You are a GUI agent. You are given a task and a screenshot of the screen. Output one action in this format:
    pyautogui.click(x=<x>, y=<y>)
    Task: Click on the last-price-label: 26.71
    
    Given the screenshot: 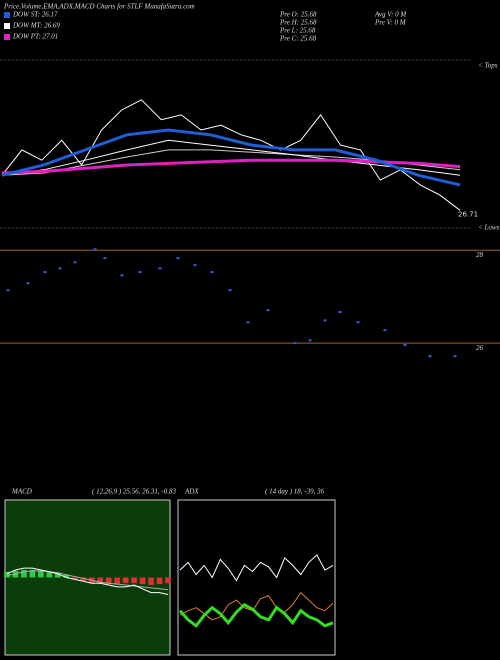 What is the action you would take?
    pyautogui.click(x=468, y=214)
    